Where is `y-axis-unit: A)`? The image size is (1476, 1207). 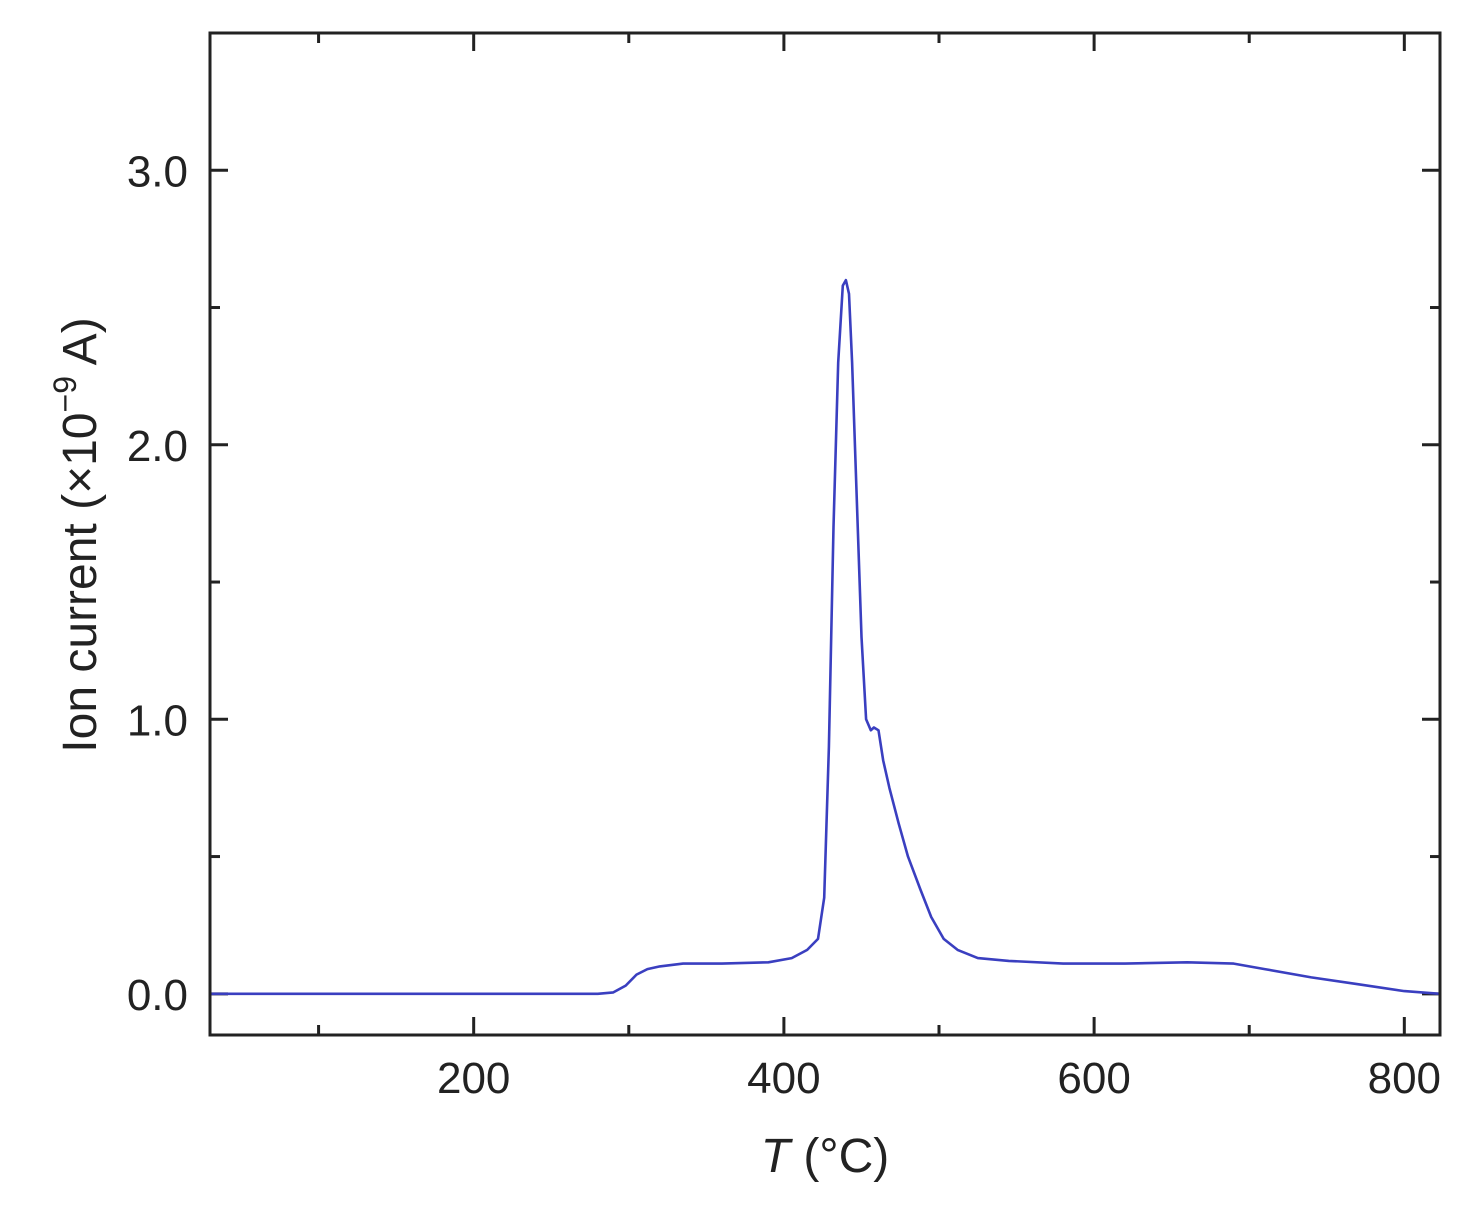 y-axis-unit: A) is located at coordinates (80, 346).